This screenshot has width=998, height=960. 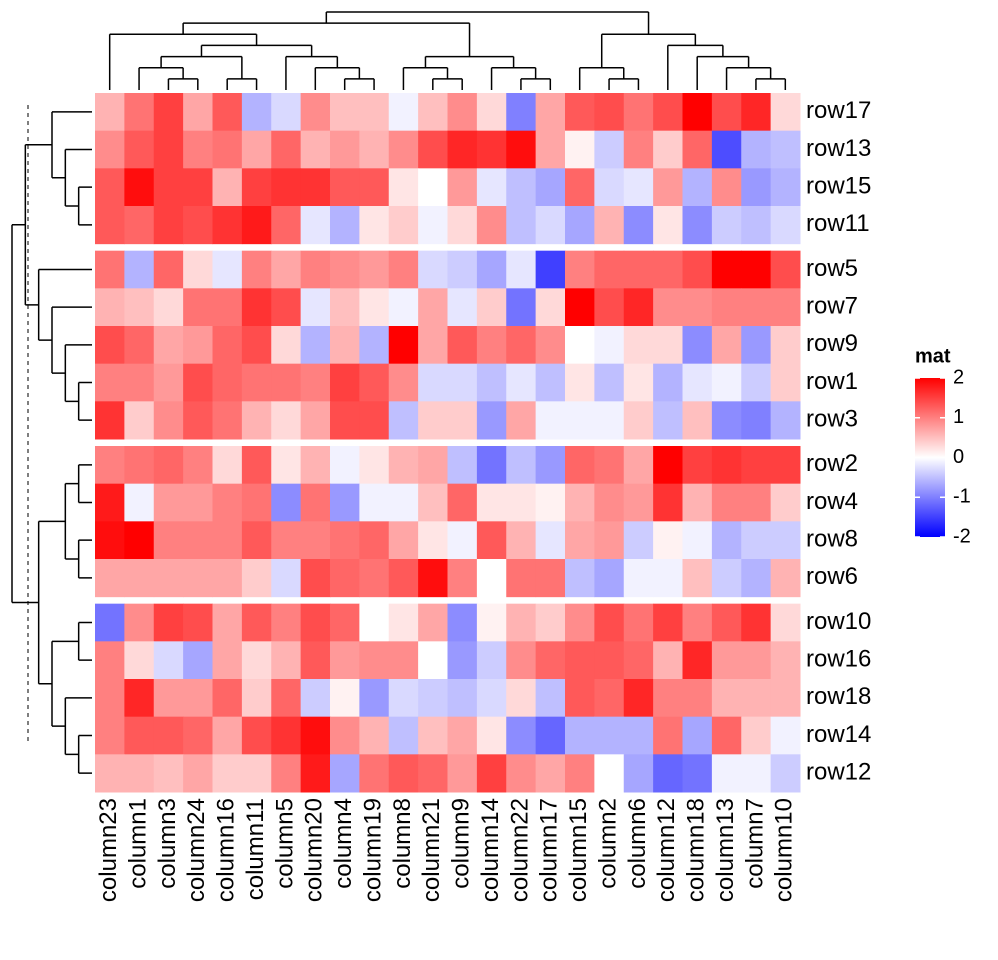 I want to click on column-label: column8, so click(x=402, y=843).